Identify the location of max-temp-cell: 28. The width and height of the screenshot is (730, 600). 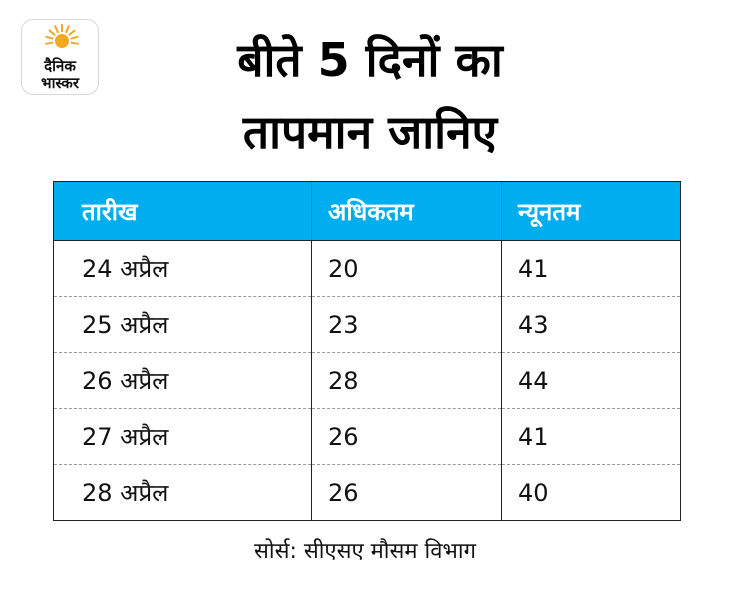
(406, 380).